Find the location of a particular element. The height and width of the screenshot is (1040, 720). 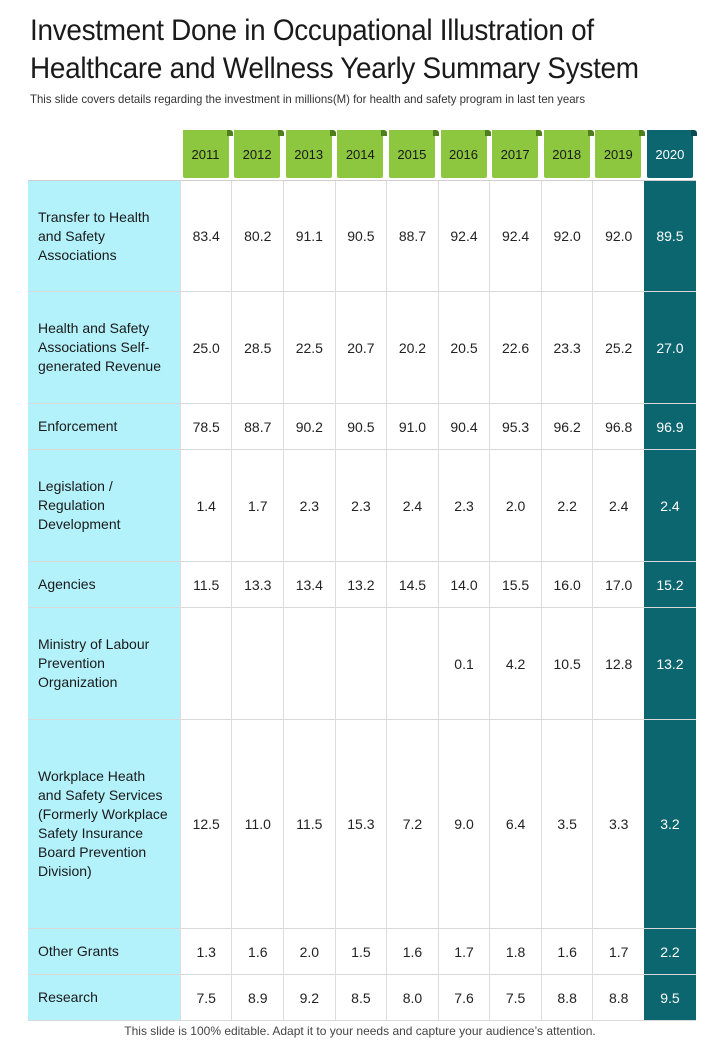

year-header-2020: 2020 is located at coordinates (671, 154).